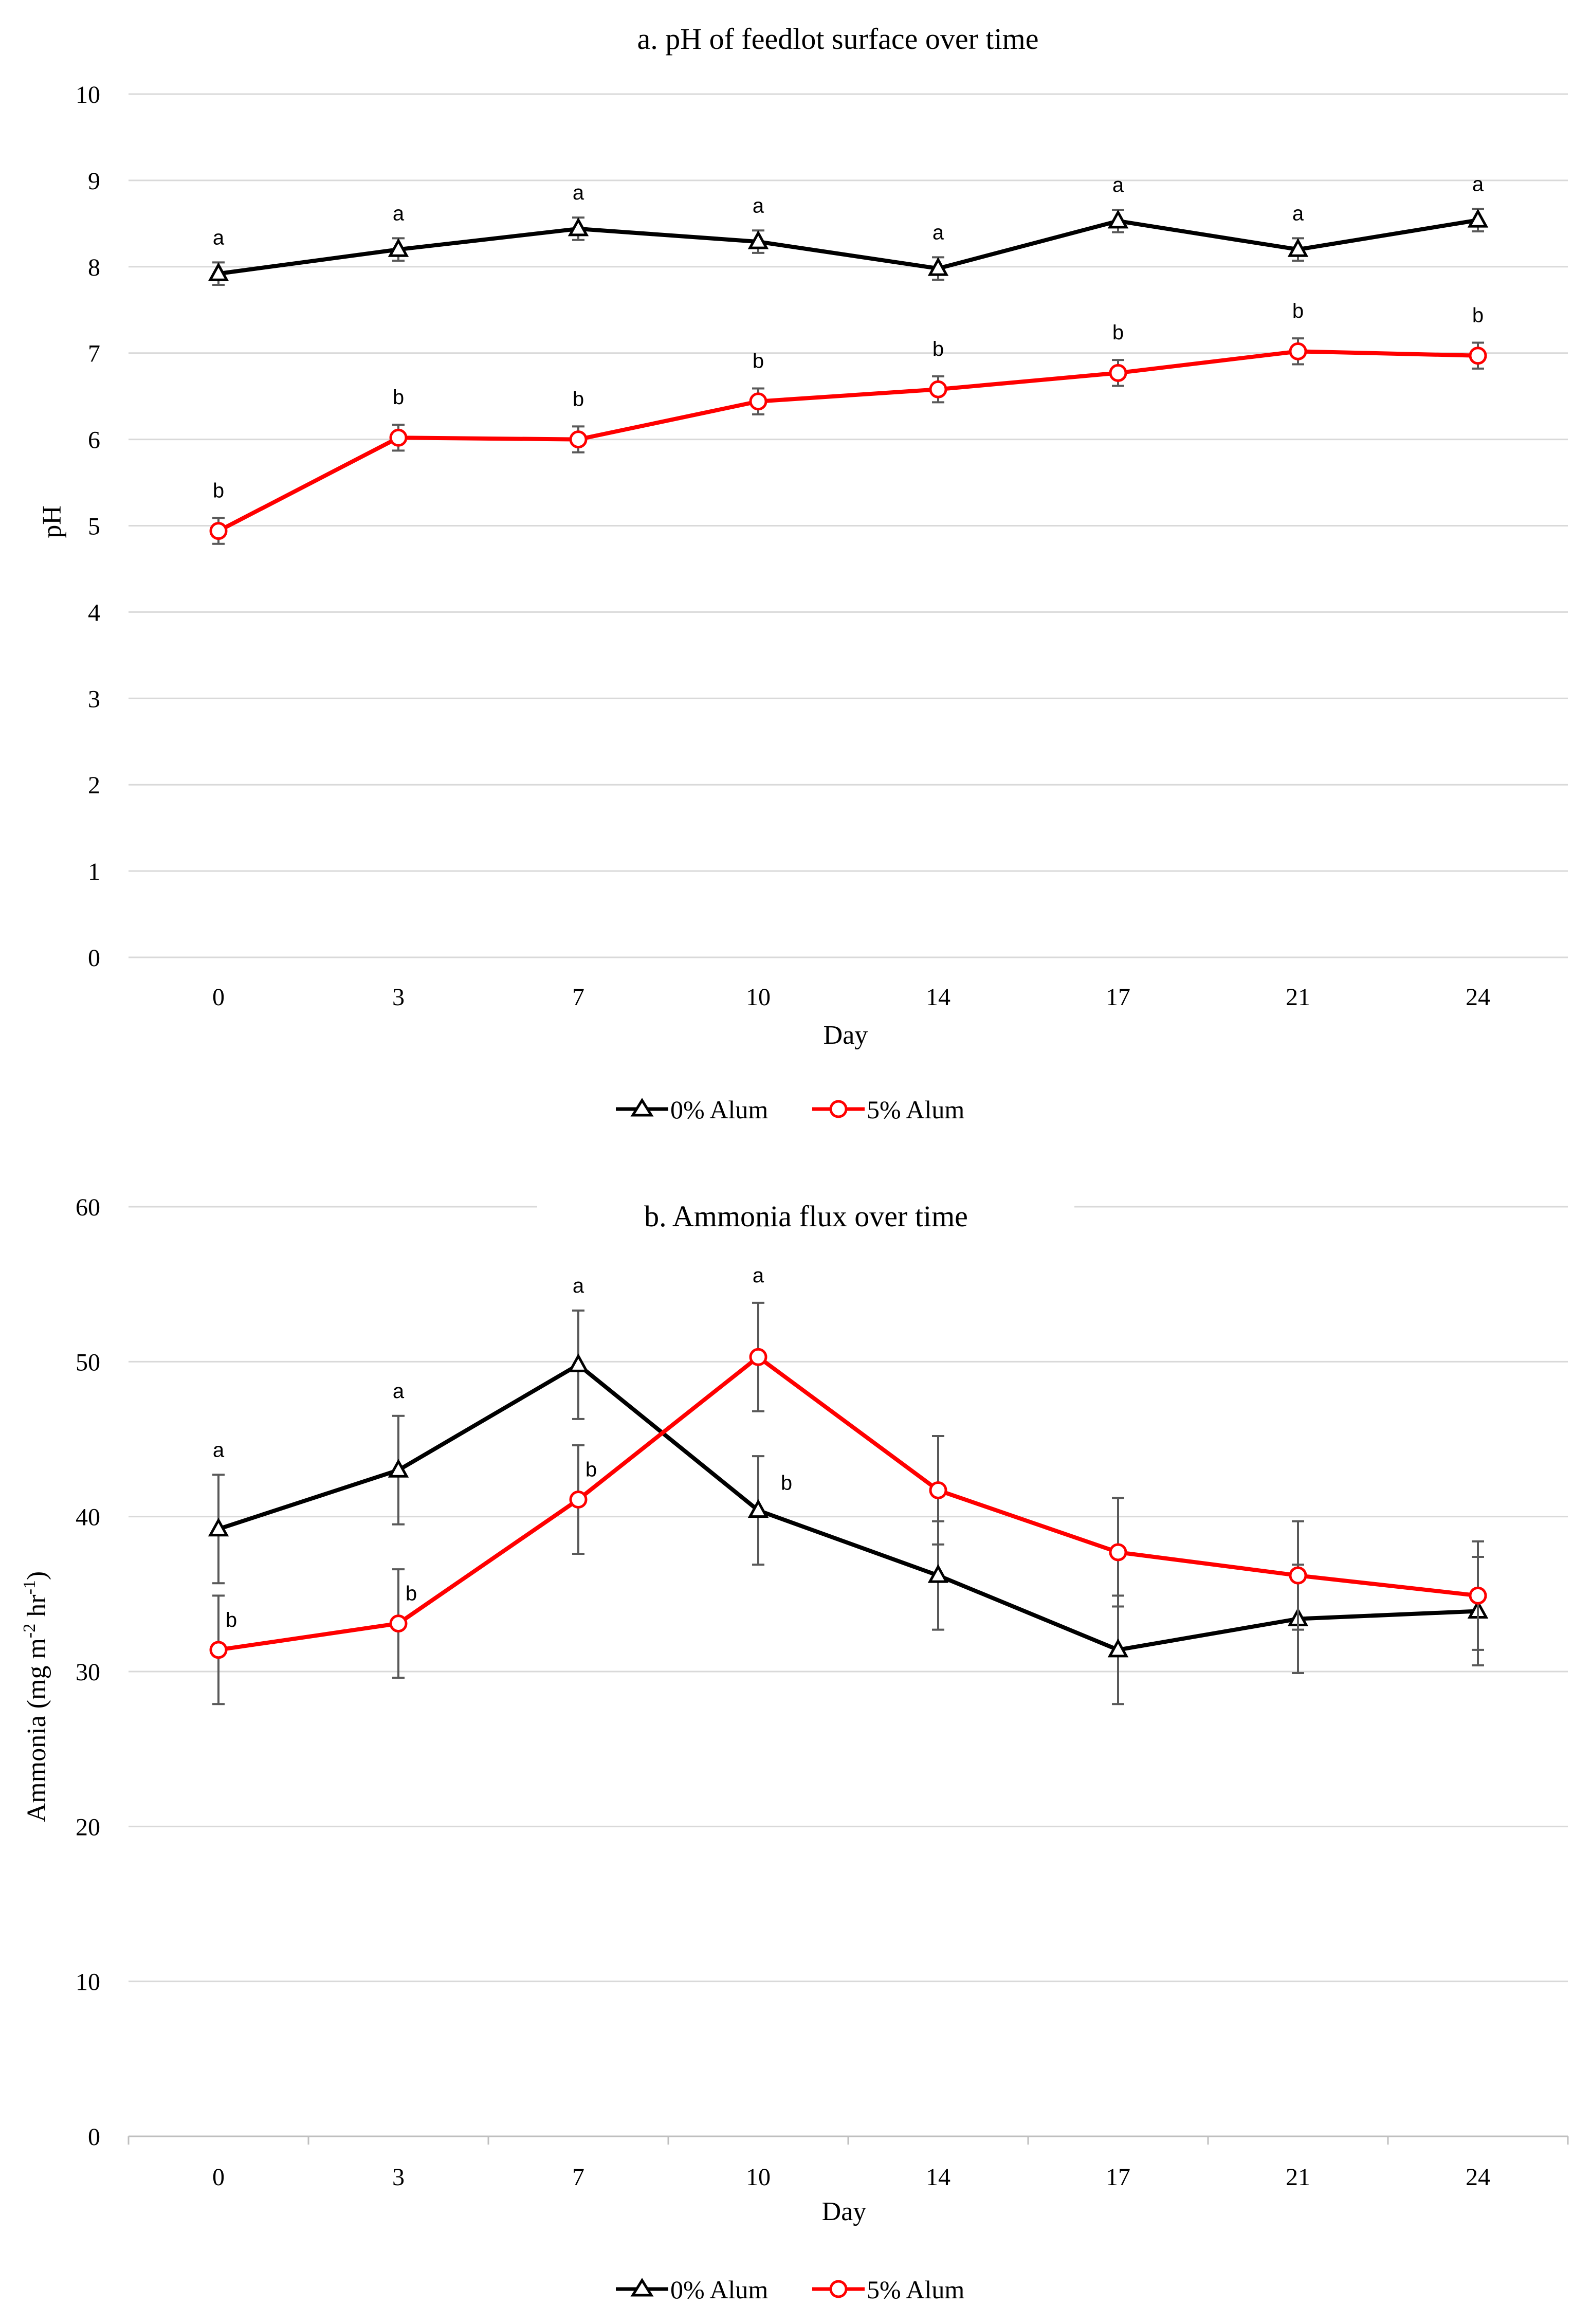  What do you see at coordinates (94, 958) in the screenshot?
I see `chart-a-y-tick-label: 0` at bounding box center [94, 958].